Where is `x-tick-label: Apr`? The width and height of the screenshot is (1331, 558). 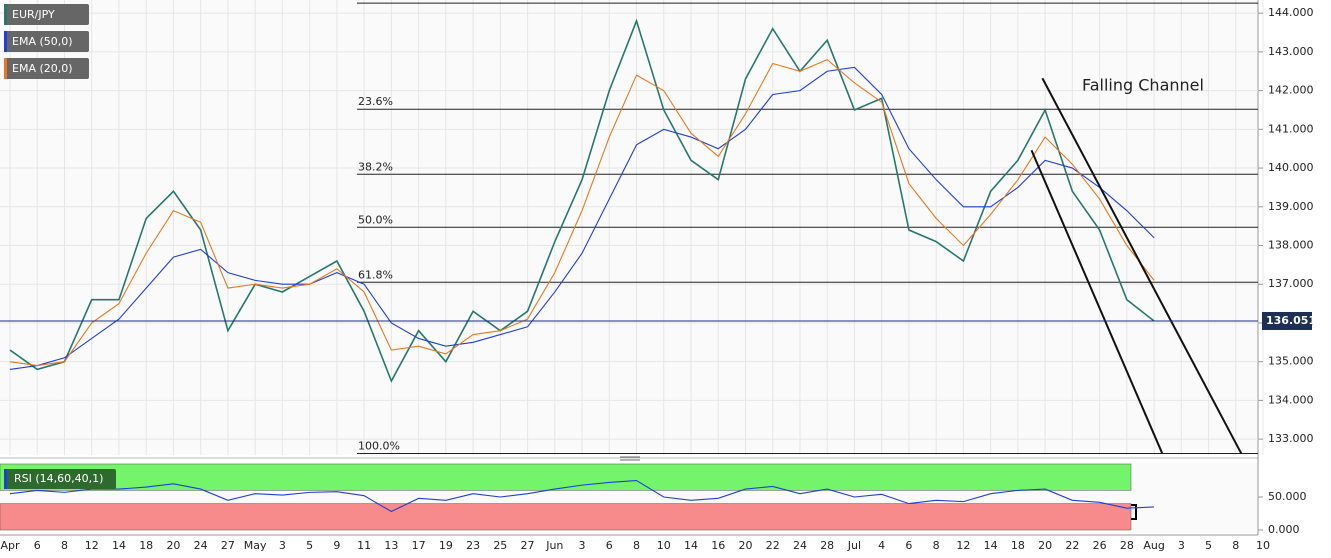 x-tick-label: Apr is located at coordinates (10, 545).